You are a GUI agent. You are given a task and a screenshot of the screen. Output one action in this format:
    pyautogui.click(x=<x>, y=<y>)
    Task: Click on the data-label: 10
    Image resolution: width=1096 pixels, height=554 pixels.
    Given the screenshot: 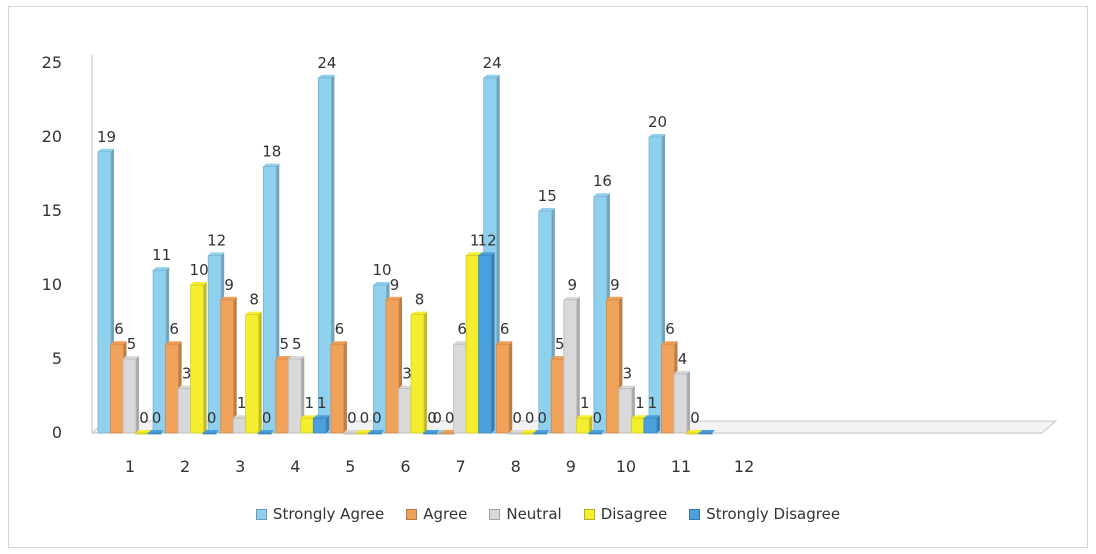 What is the action you would take?
    pyautogui.click(x=381, y=270)
    